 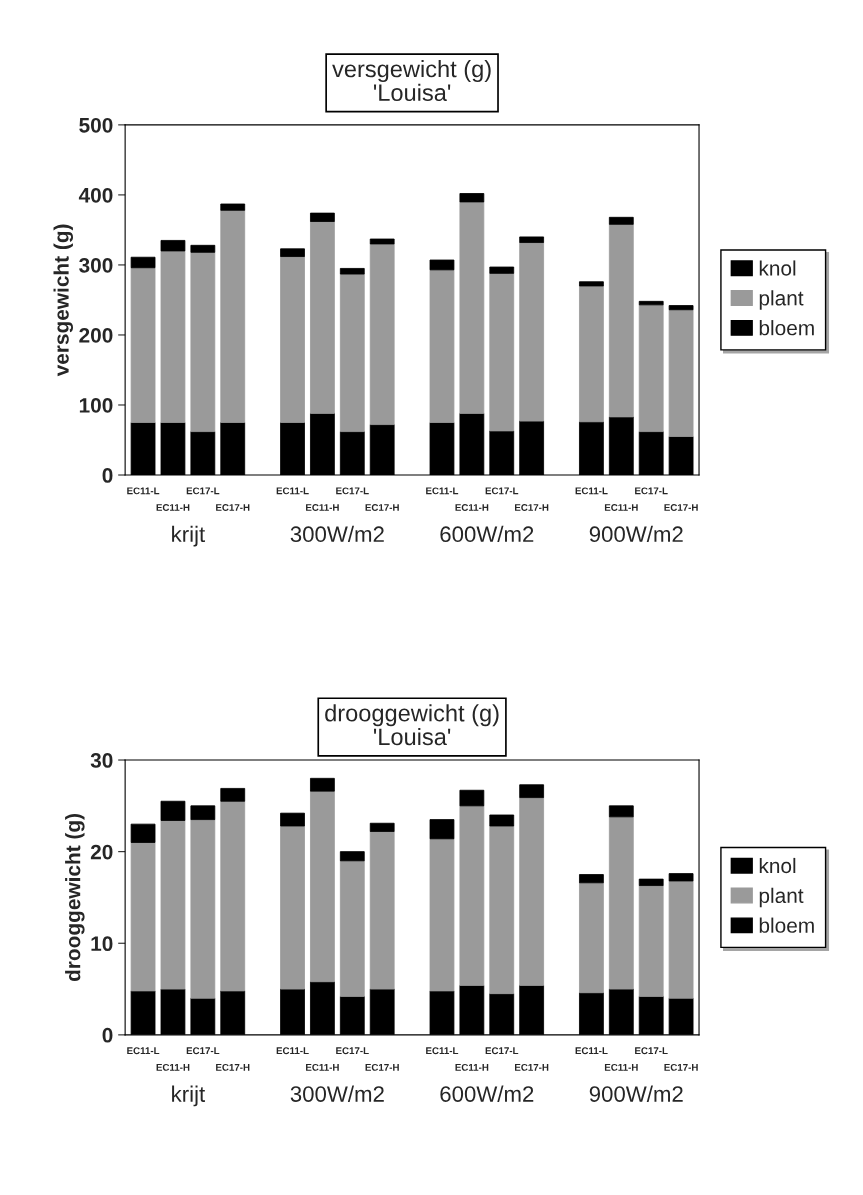 What do you see at coordinates (96, 405) in the screenshot?
I see `y-tick-label: 100` at bounding box center [96, 405].